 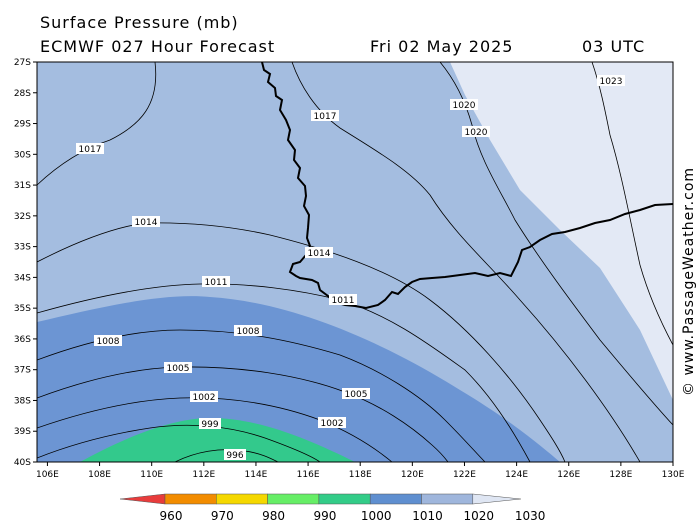 What do you see at coordinates (22, 155) in the screenshot?
I see `lat-label: 30S` at bounding box center [22, 155].